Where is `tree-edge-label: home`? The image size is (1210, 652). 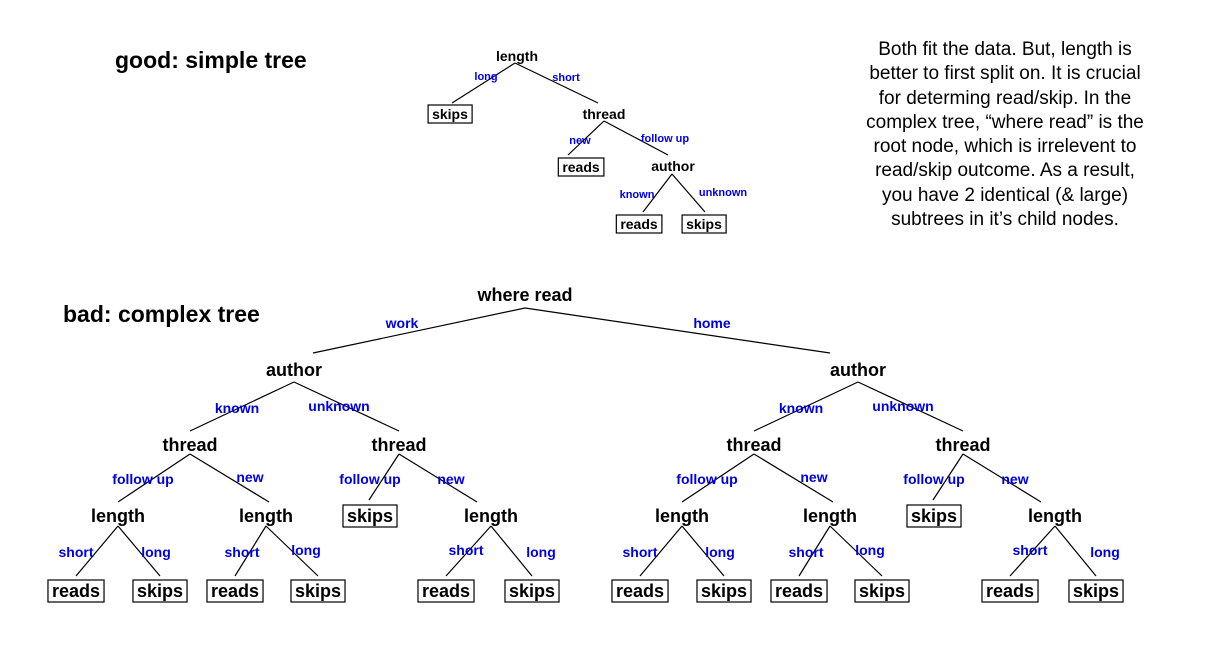
tree-edge-label: home is located at coordinates (712, 323).